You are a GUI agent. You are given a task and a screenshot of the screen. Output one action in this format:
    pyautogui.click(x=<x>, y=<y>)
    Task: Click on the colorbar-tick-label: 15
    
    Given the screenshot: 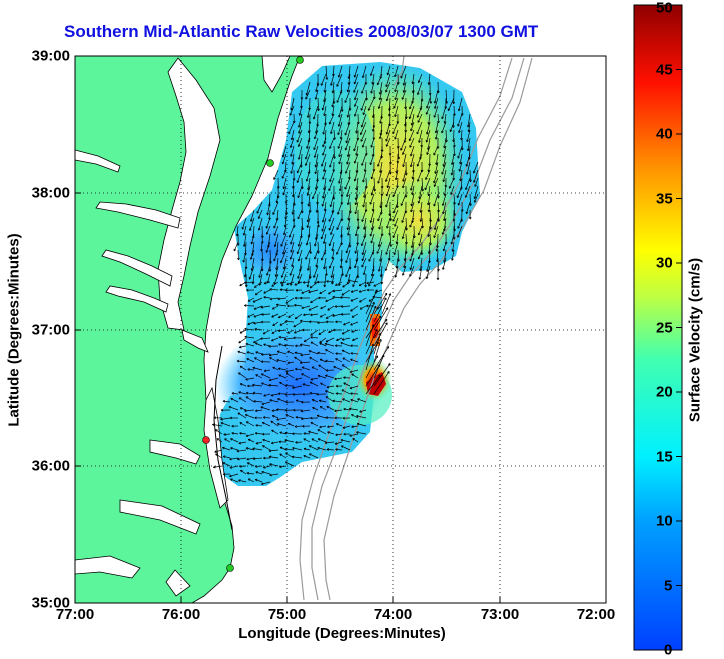 What is the action you would take?
    pyautogui.click(x=664, y=457)
    